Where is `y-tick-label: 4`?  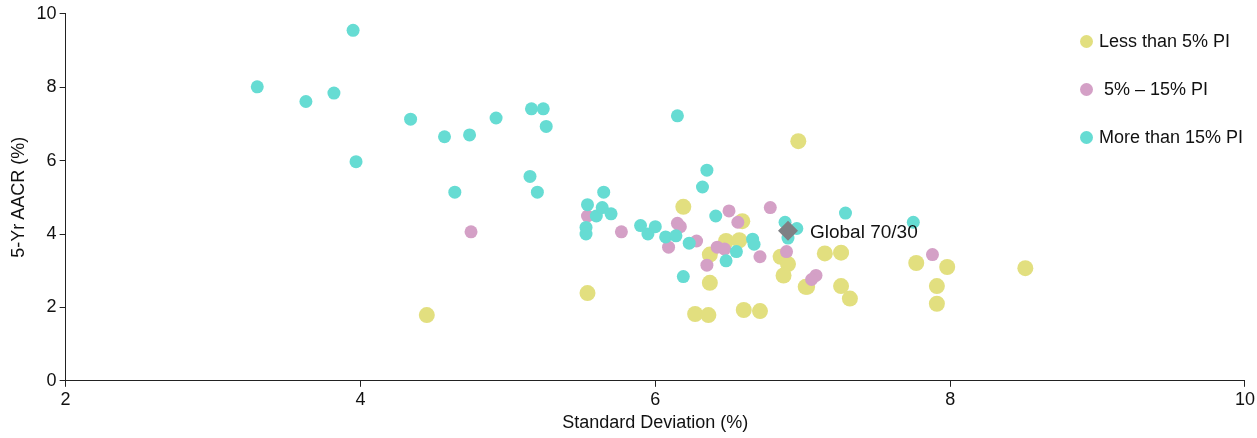
y-tick-label: 4 is located at coordinates (51, 232).